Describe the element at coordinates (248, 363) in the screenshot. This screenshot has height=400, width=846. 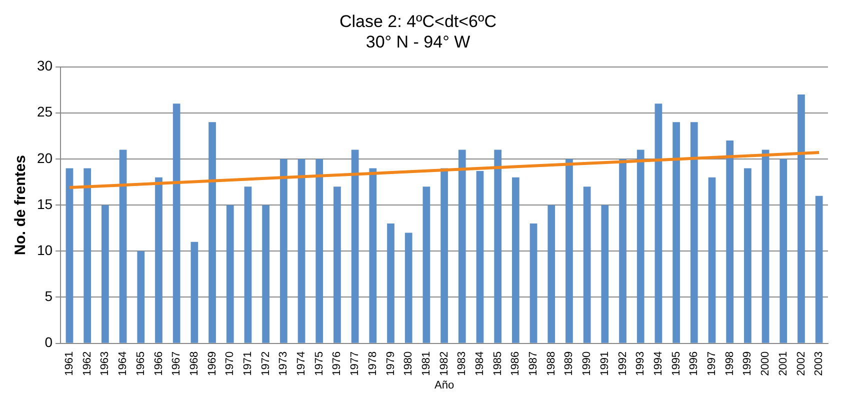
I see `x-tick-label: 1971` at that location.